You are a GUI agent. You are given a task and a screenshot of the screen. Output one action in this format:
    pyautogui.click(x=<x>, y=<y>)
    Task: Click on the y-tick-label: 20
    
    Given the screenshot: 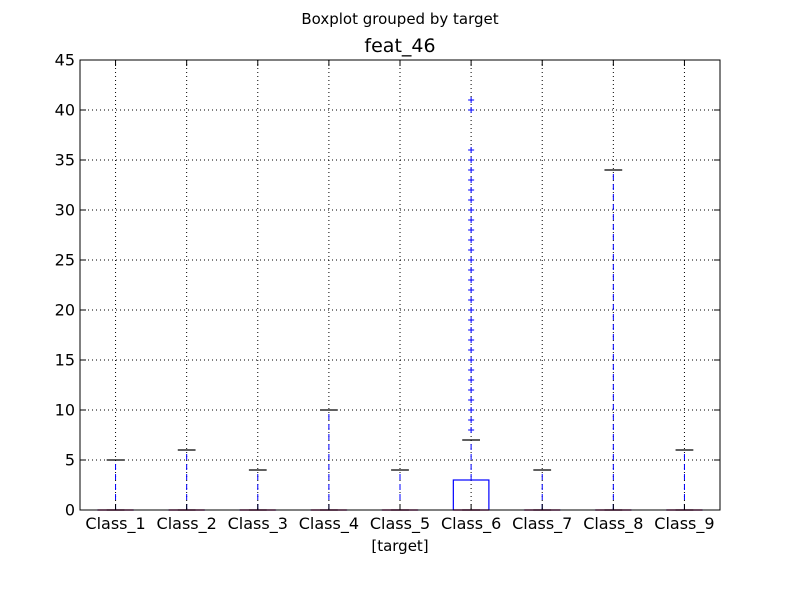 What is the action you would take?
    pyautogui.click(x=65, y=310)
    